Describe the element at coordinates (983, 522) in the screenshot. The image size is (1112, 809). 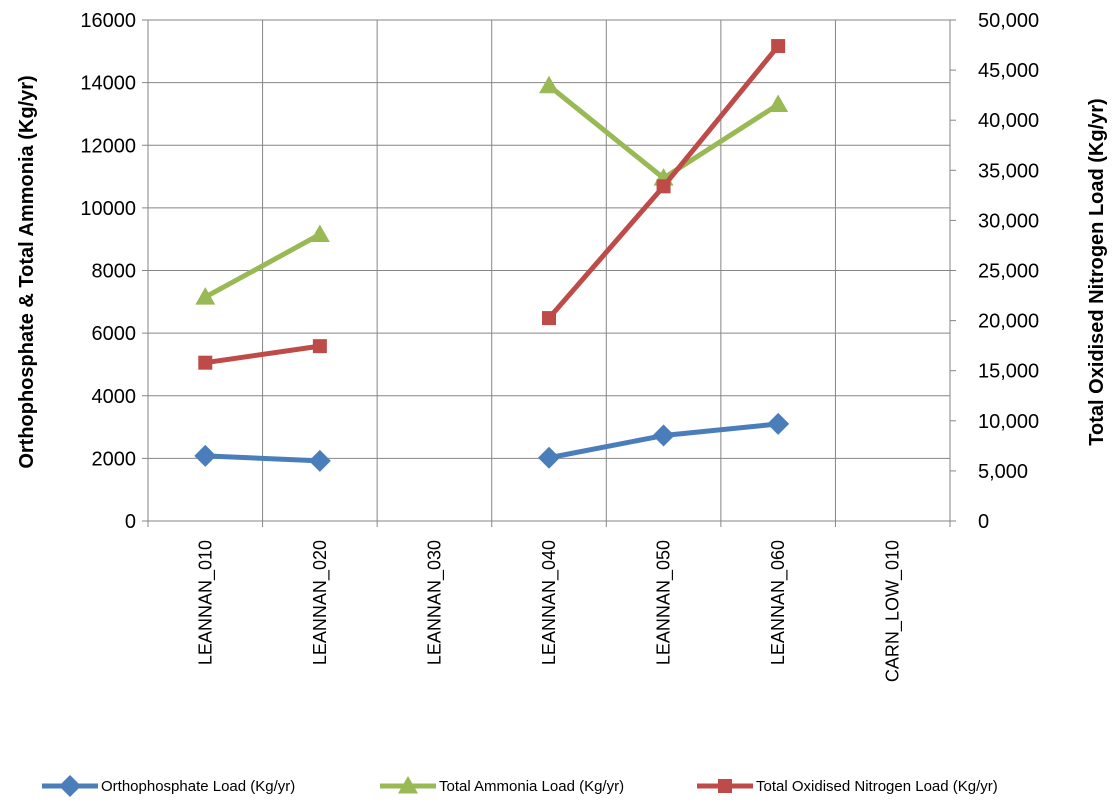
I see `right-tick-label: 0` at that location.